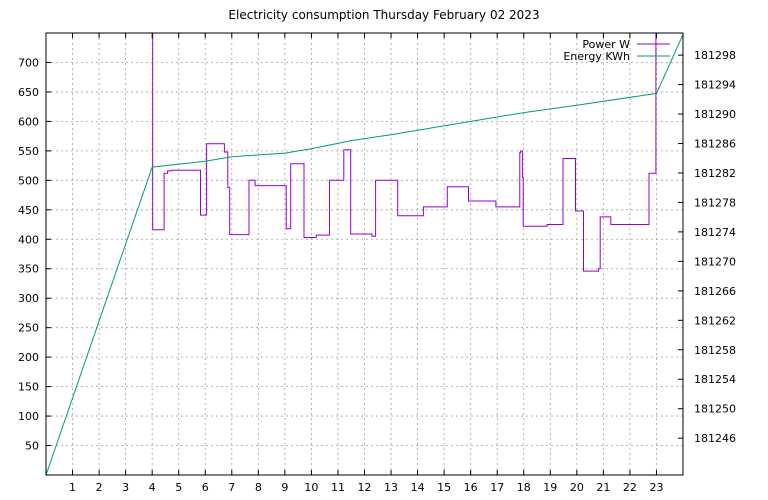 This screenshot has width=768, height=500. I want to click on y-tick-label: 450, so click(28, 210).